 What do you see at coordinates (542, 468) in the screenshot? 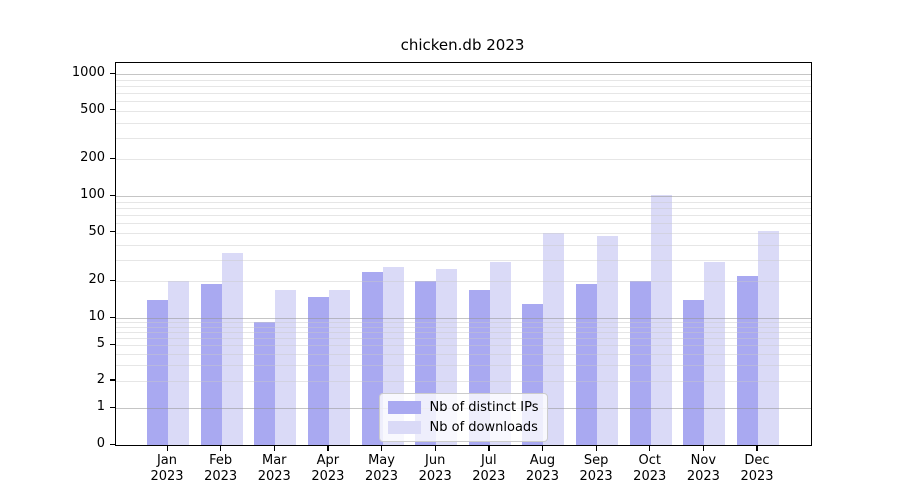
I see `x-tick-label-aug: Aug 2023` at bounding box center [542, 468].